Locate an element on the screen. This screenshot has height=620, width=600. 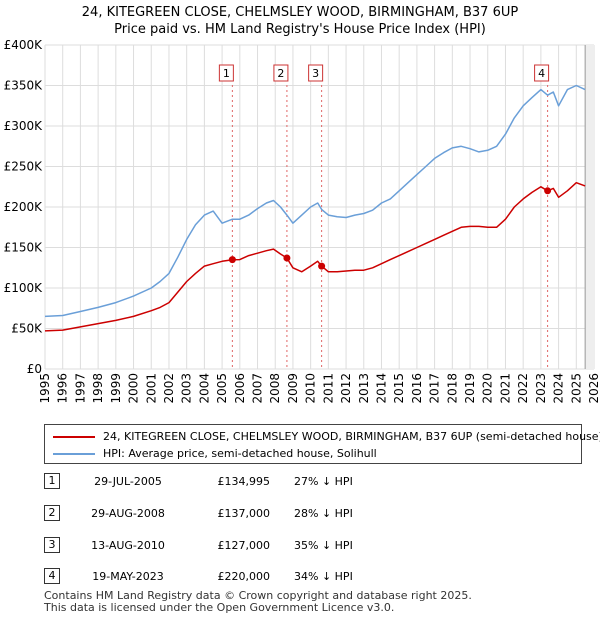
y-tick-label: £150K is located at coordinates (24, 248).